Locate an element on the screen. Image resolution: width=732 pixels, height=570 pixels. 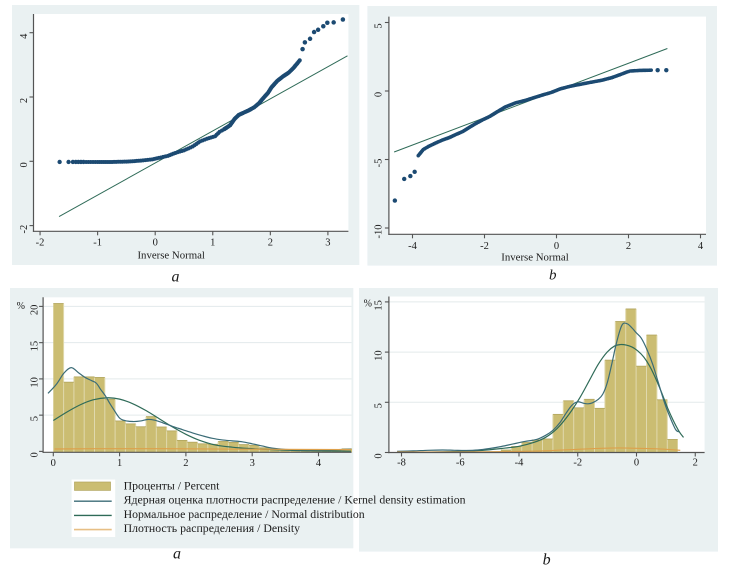
svg-text: -5 is located at coordinates (378, 163).